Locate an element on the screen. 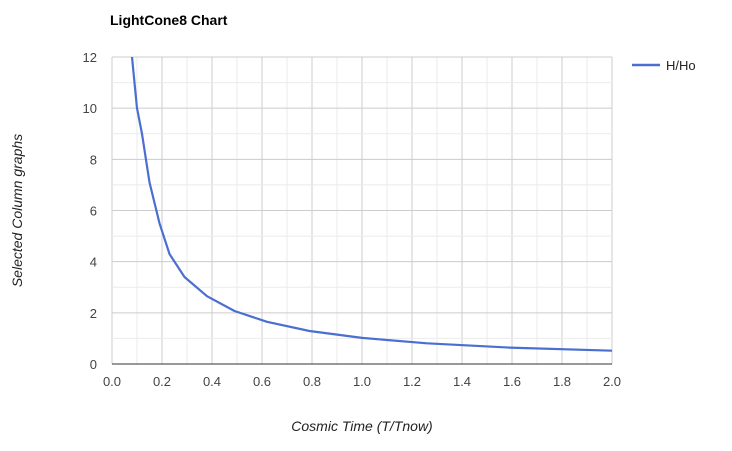  x-tick-label: 1.4 is located at coordinates (462, 381).